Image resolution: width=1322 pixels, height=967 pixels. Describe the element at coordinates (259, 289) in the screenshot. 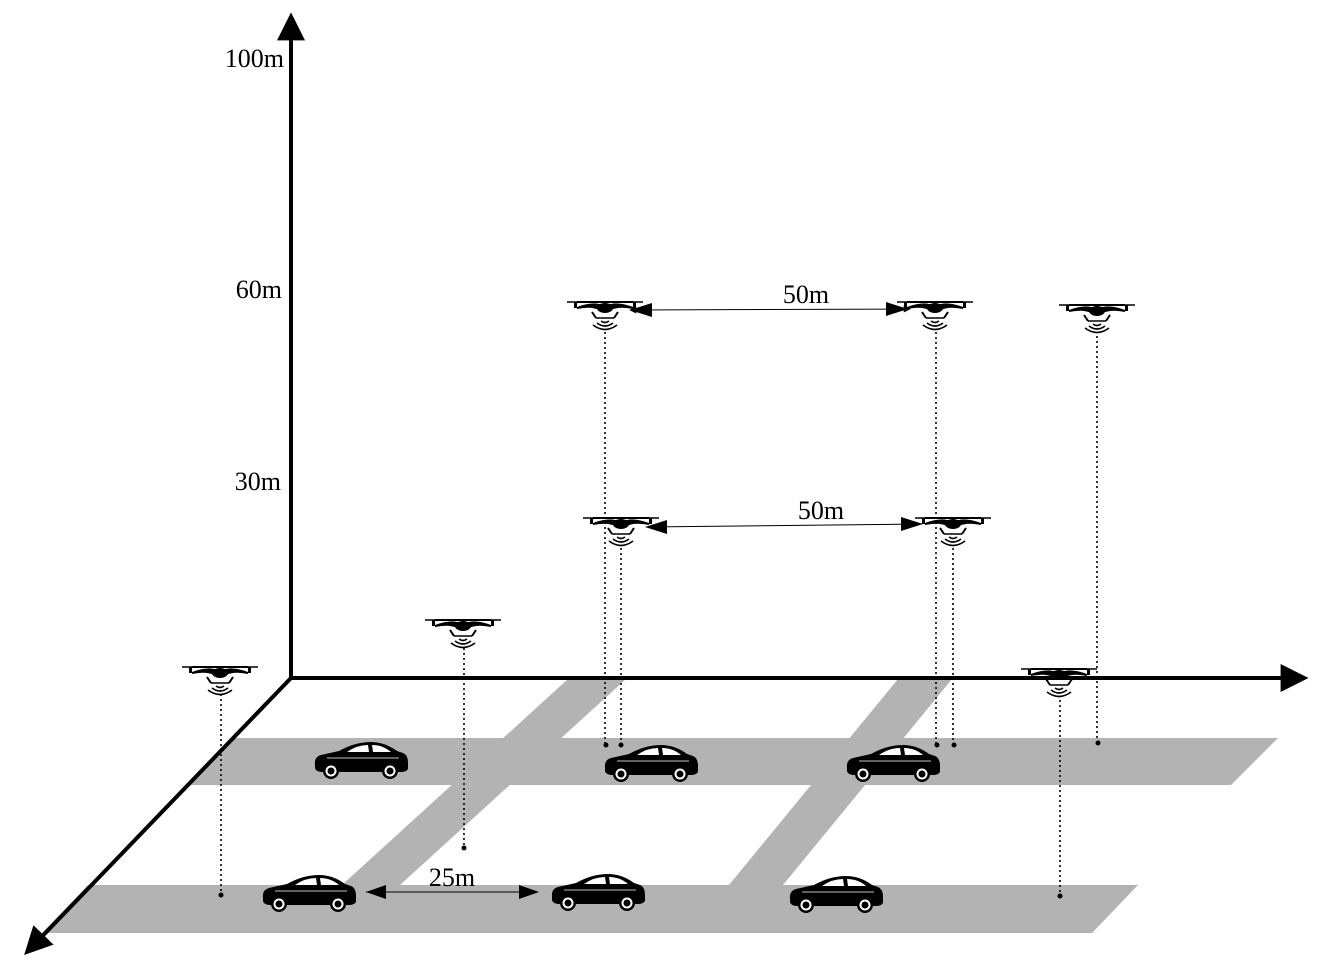

I see `altitude-label-60: 60m` at that location.